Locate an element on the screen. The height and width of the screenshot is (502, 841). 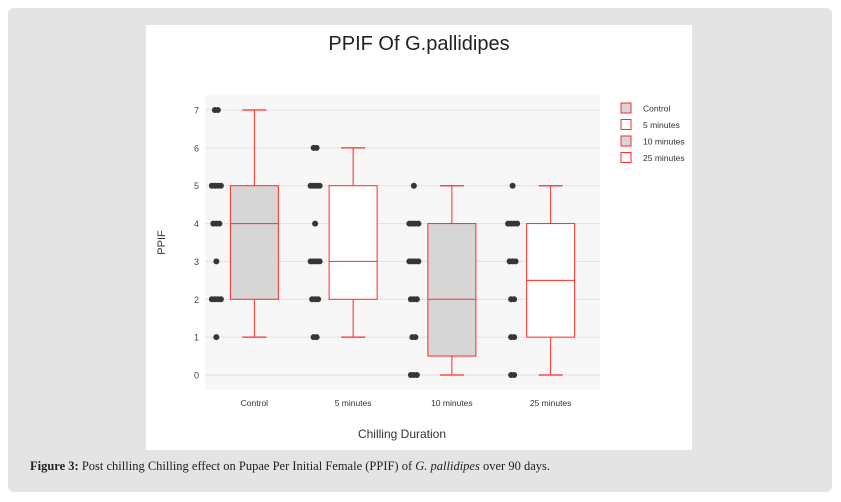
legend-label: 10 minutes is located at coordinates (664, 142).